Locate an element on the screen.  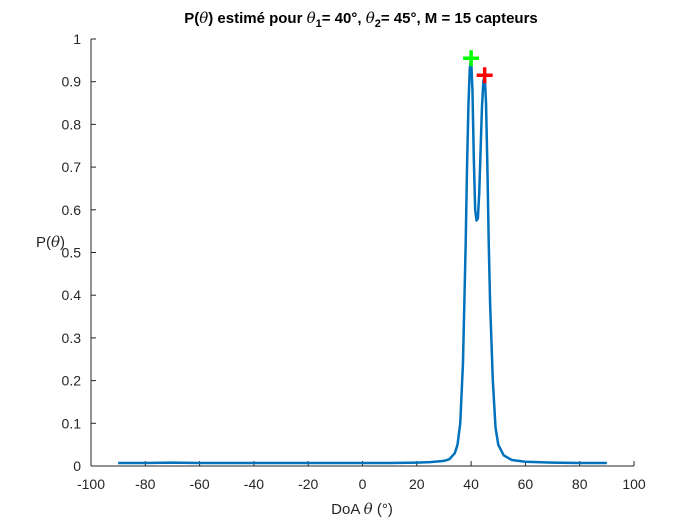
y-tick-label: 0.4 is located at coordinates (72, 295).